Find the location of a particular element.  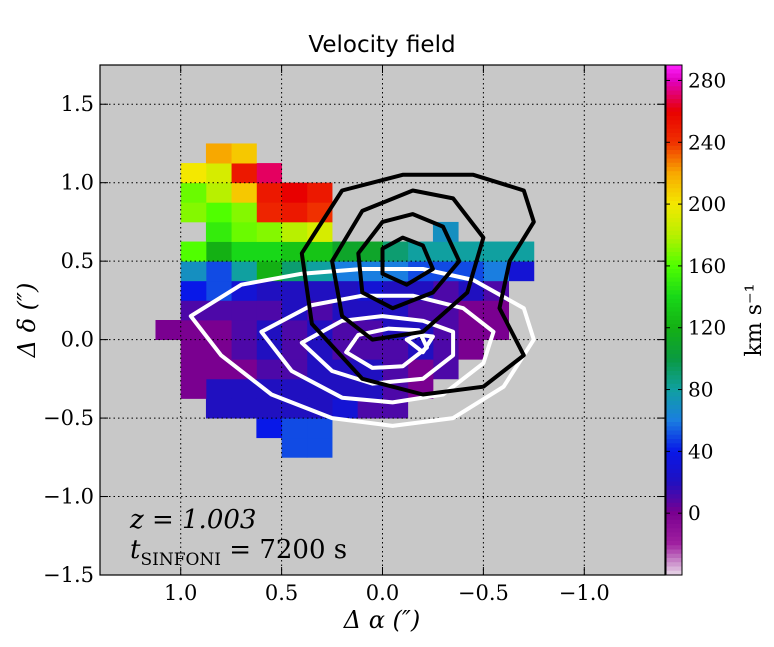

colorbar-tick-label: 240 is located at coordinates (707, 142).